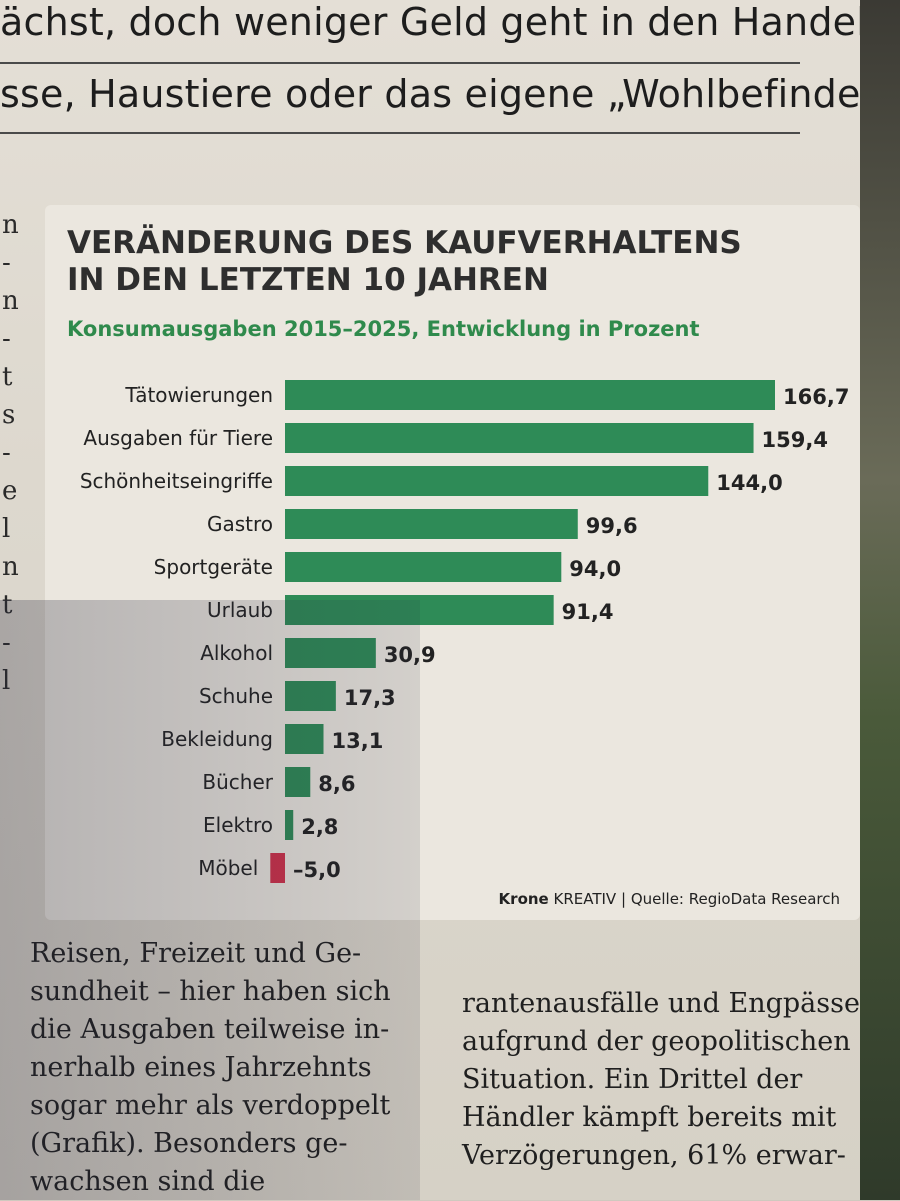  What do you see at coordinates (176, 481) in the screenshot?
I see `category-label: Schönheitseingriffe` at bounding box center [176, 481].